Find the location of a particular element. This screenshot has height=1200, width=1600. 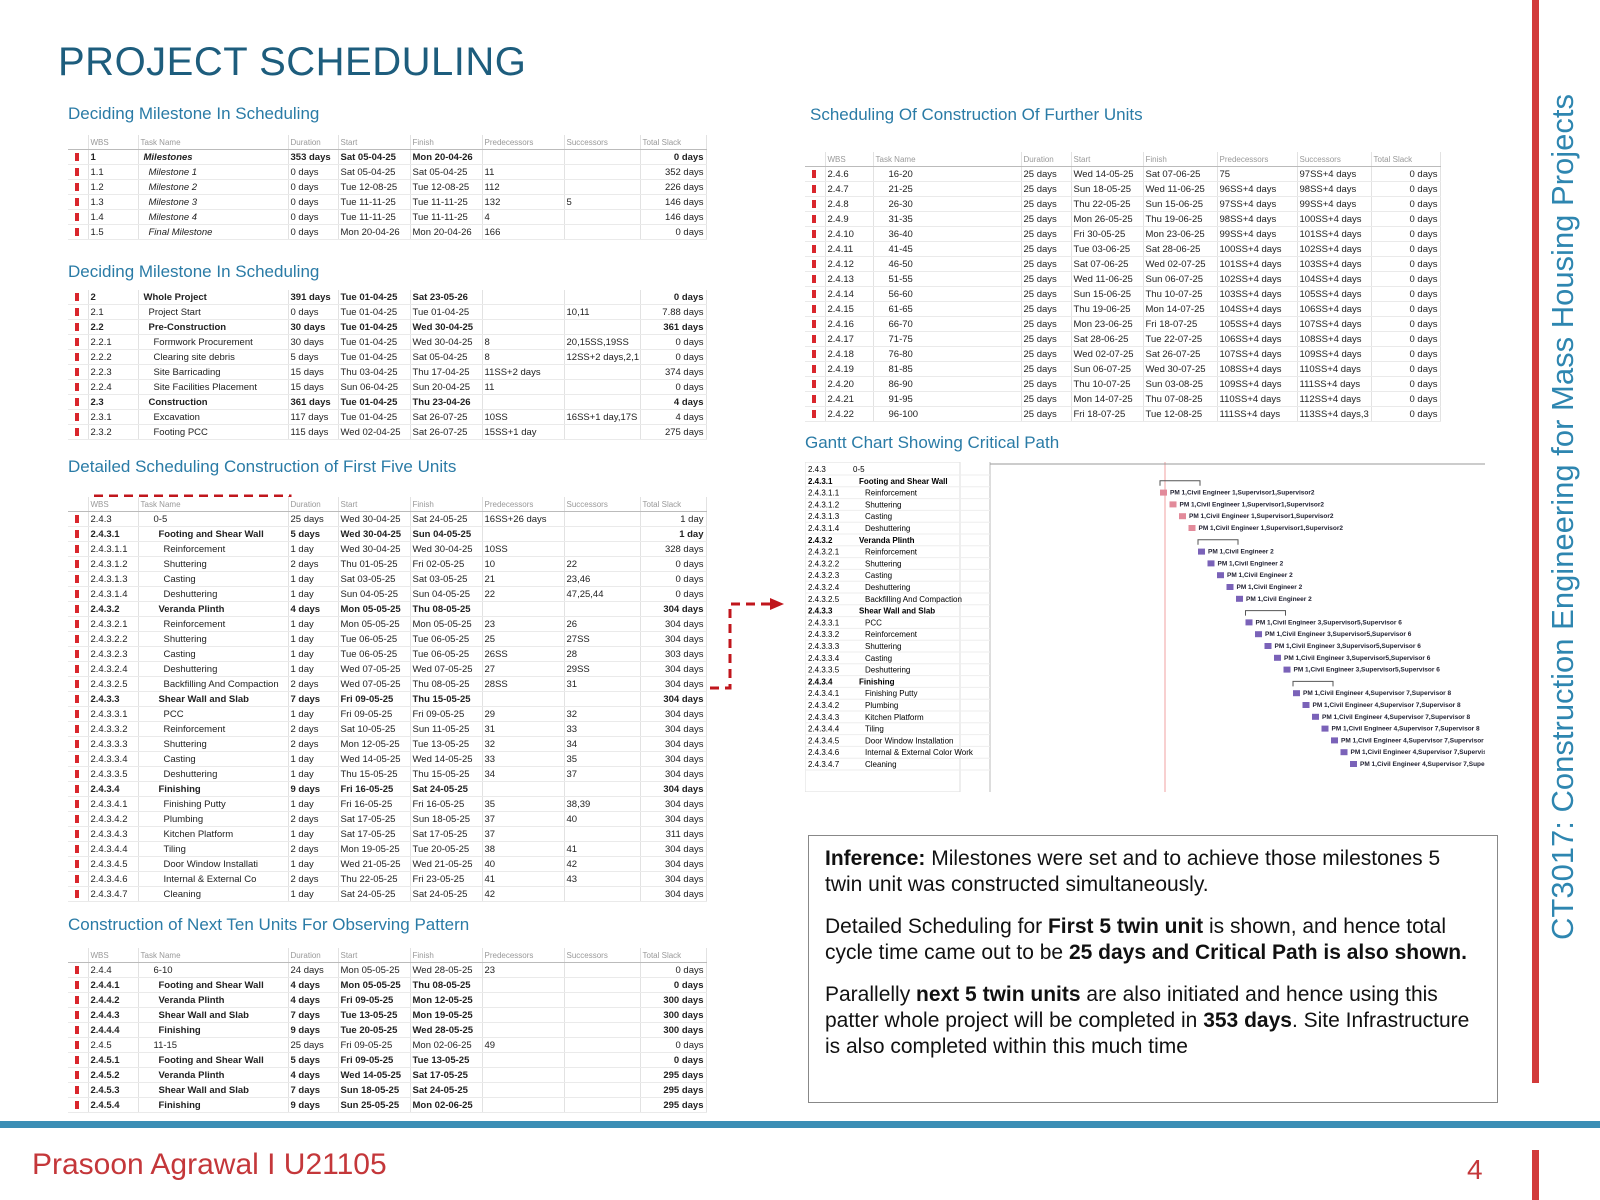

inference-text: Parallelly is located at coordinates (871, 994).